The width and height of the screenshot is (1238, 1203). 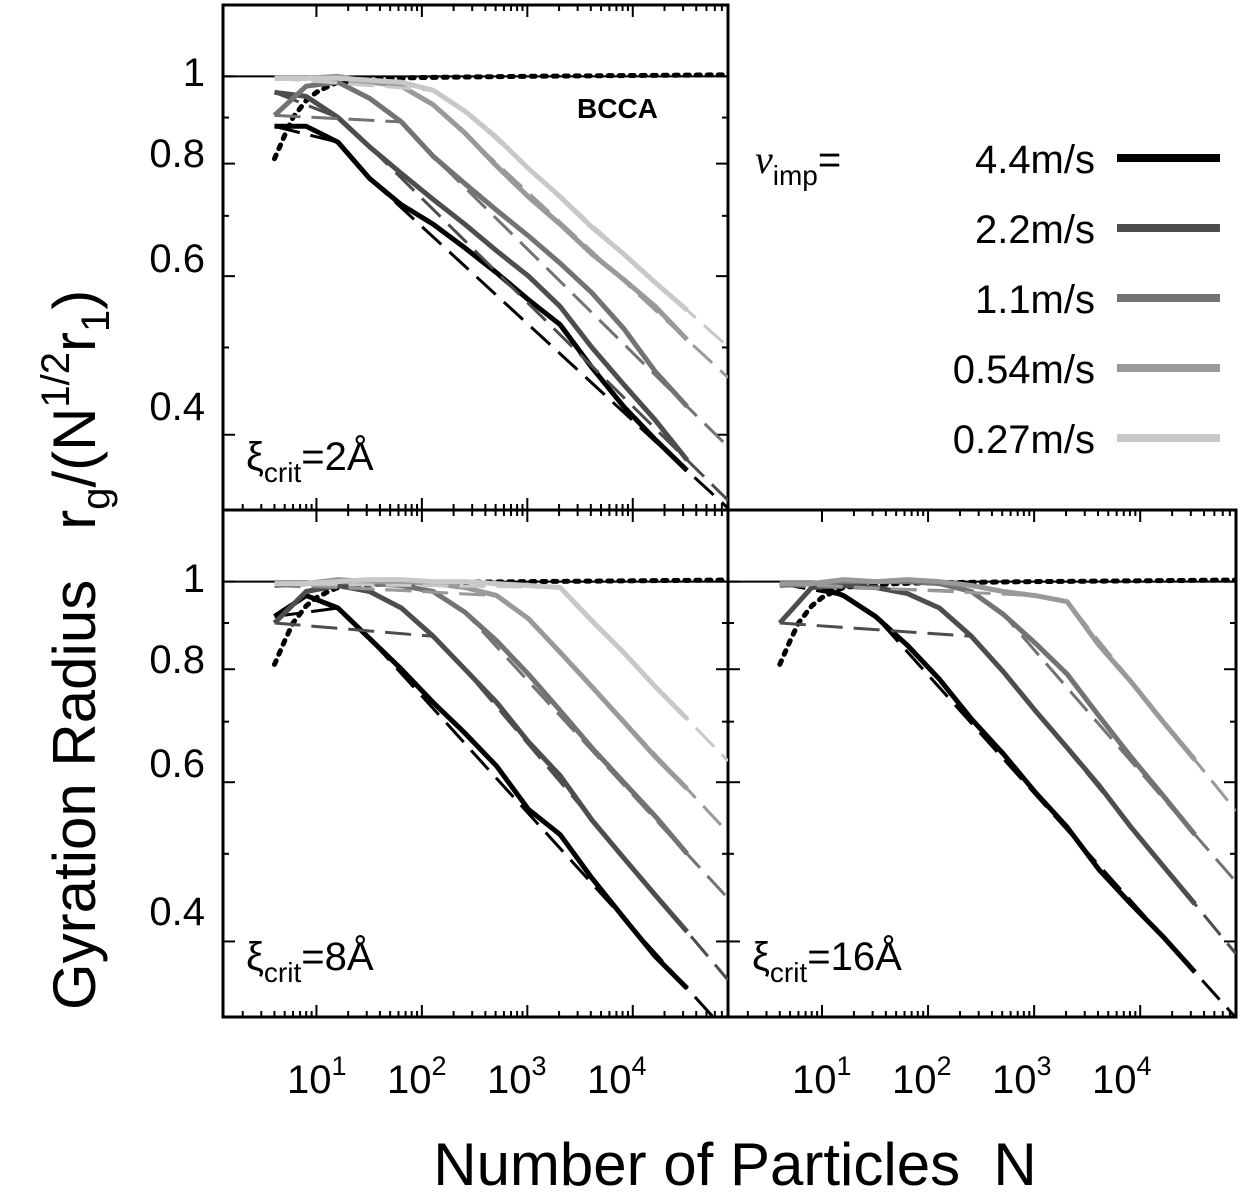 I want to click on y-axis-title: Gyration Radius rg/(N1/2r1), so click(x=76, y=650).